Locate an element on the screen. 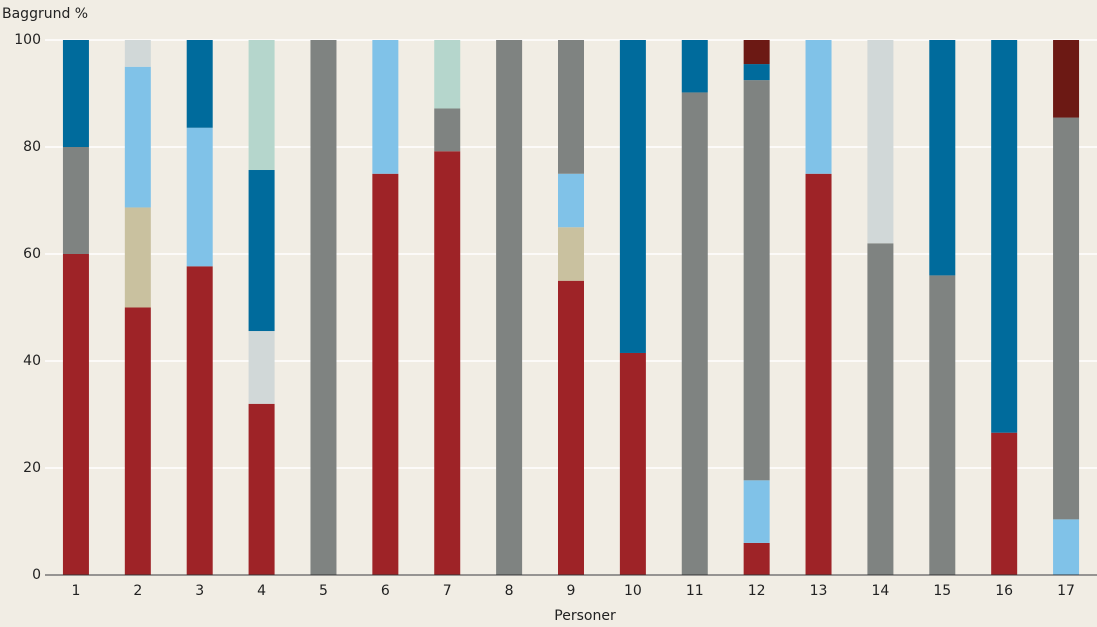 This screenshot has height=627, width=1097. y-tick-label: 40 is located at coordinates (32, 361).